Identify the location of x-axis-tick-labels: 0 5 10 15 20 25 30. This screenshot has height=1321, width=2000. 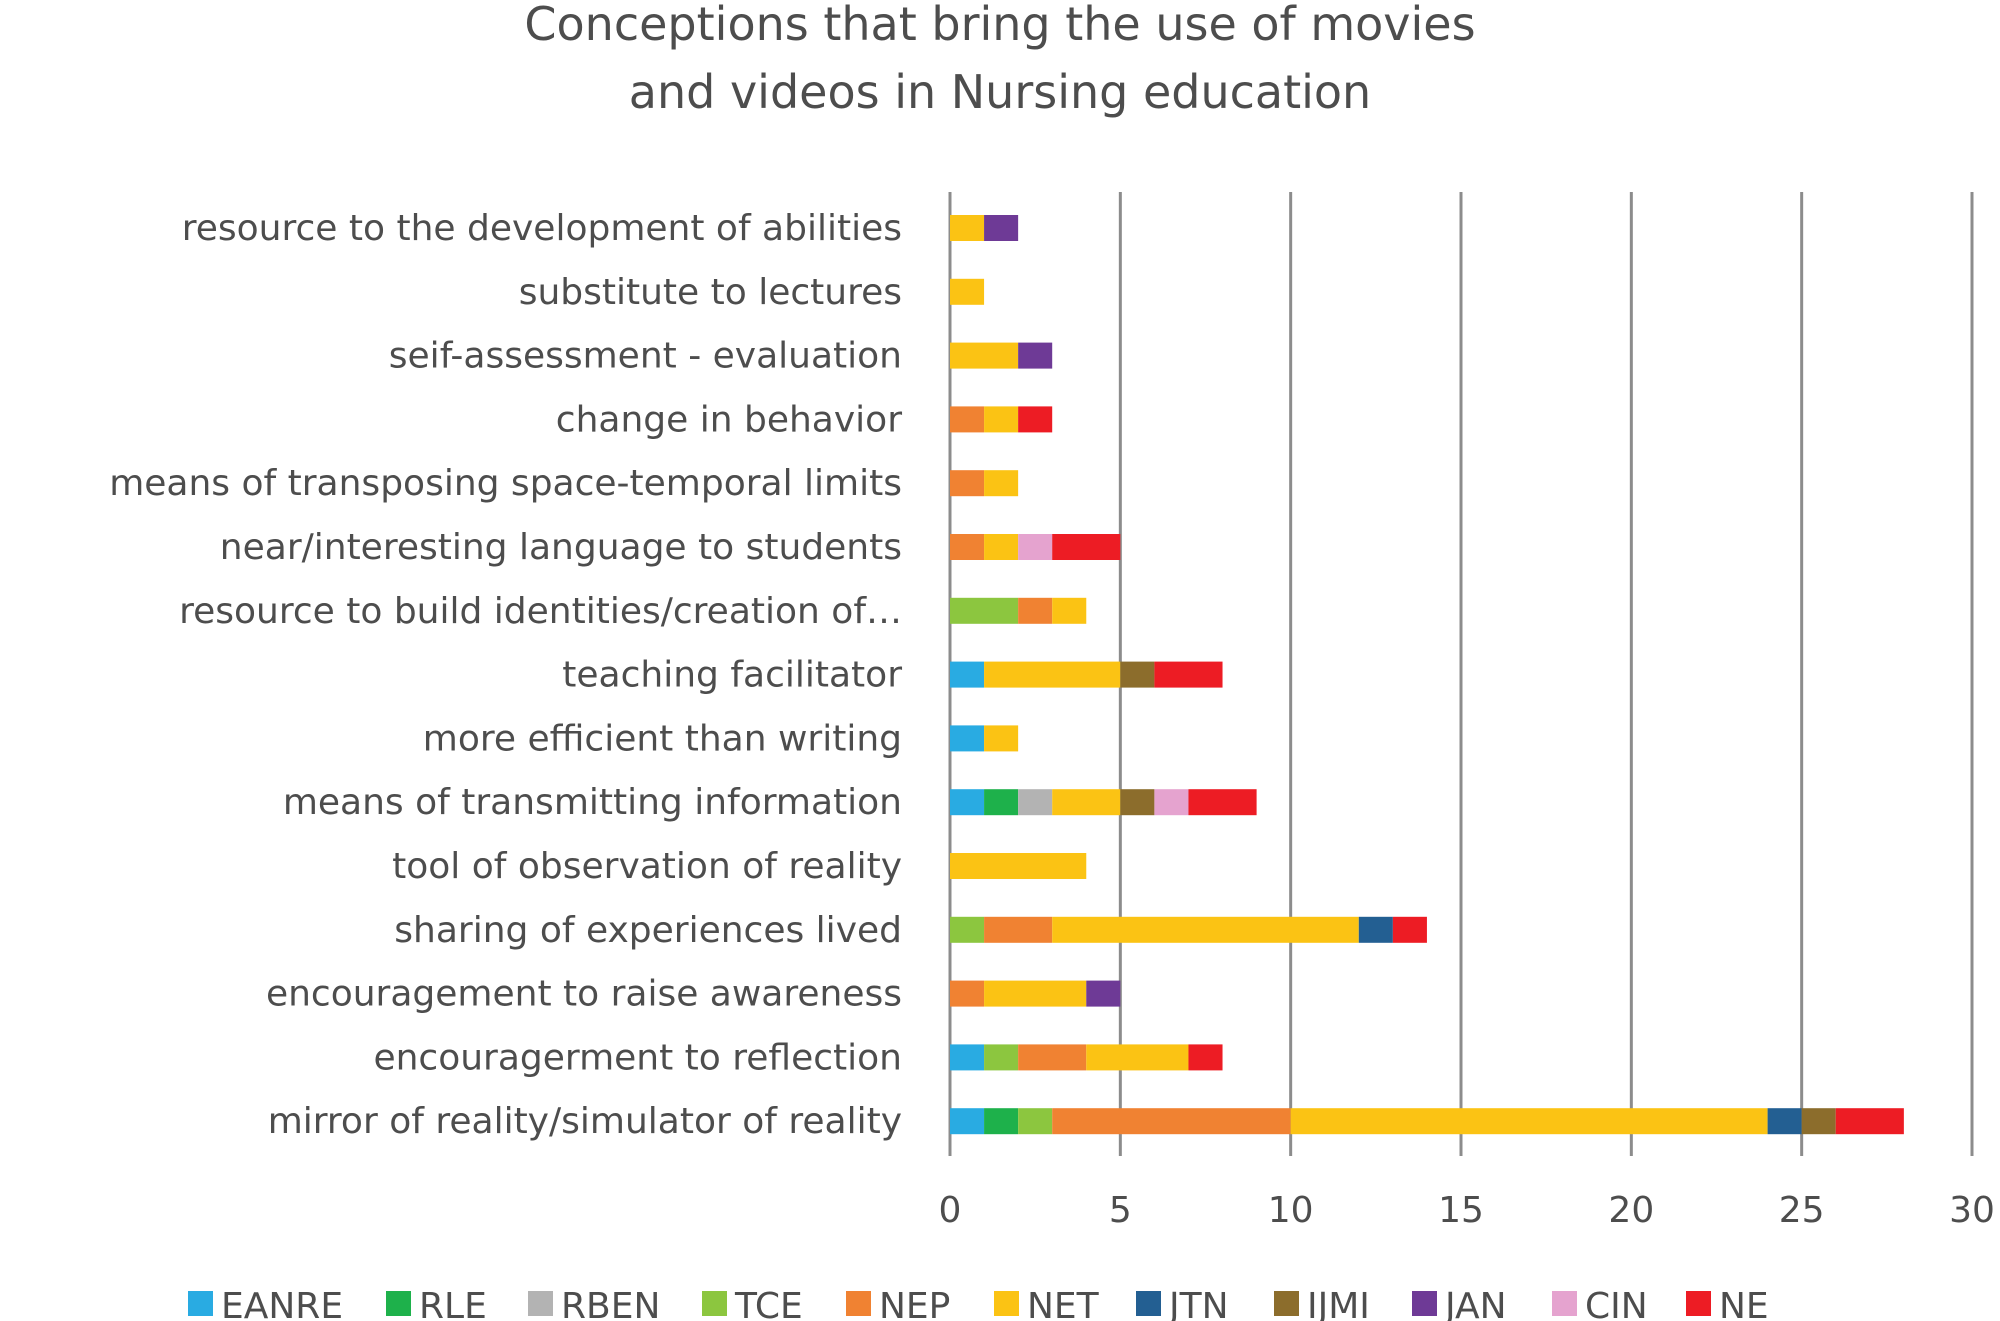
(1467, 1210).